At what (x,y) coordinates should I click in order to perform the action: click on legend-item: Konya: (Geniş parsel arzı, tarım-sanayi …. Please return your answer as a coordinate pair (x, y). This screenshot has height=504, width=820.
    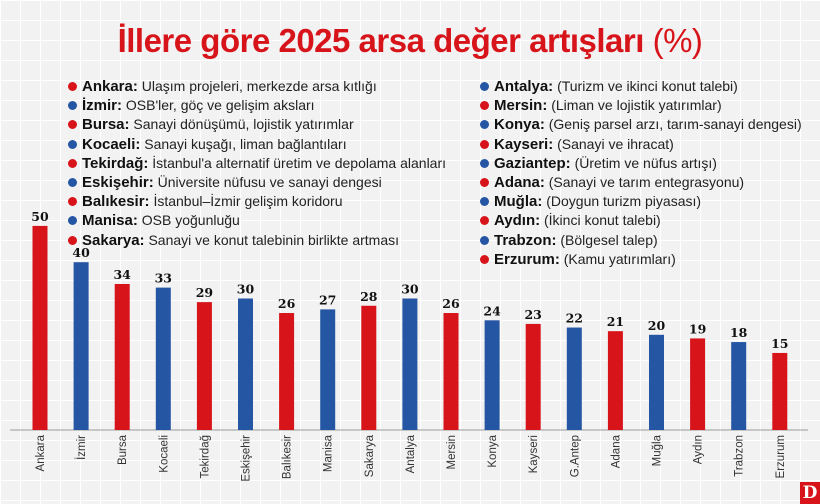
    Looking at the image, I should click on (641, 124).